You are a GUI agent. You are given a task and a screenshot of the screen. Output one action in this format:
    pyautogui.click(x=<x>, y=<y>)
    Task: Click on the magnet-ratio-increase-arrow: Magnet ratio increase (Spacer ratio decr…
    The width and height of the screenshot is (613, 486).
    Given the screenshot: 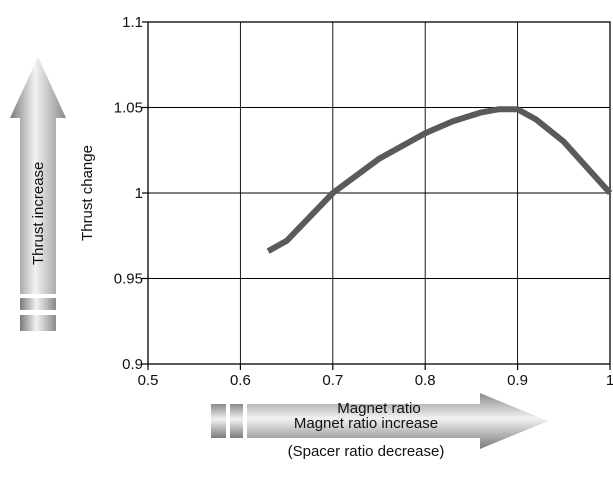 What is the action you would take?
    pyautogui.click(x=379, y=426)
    